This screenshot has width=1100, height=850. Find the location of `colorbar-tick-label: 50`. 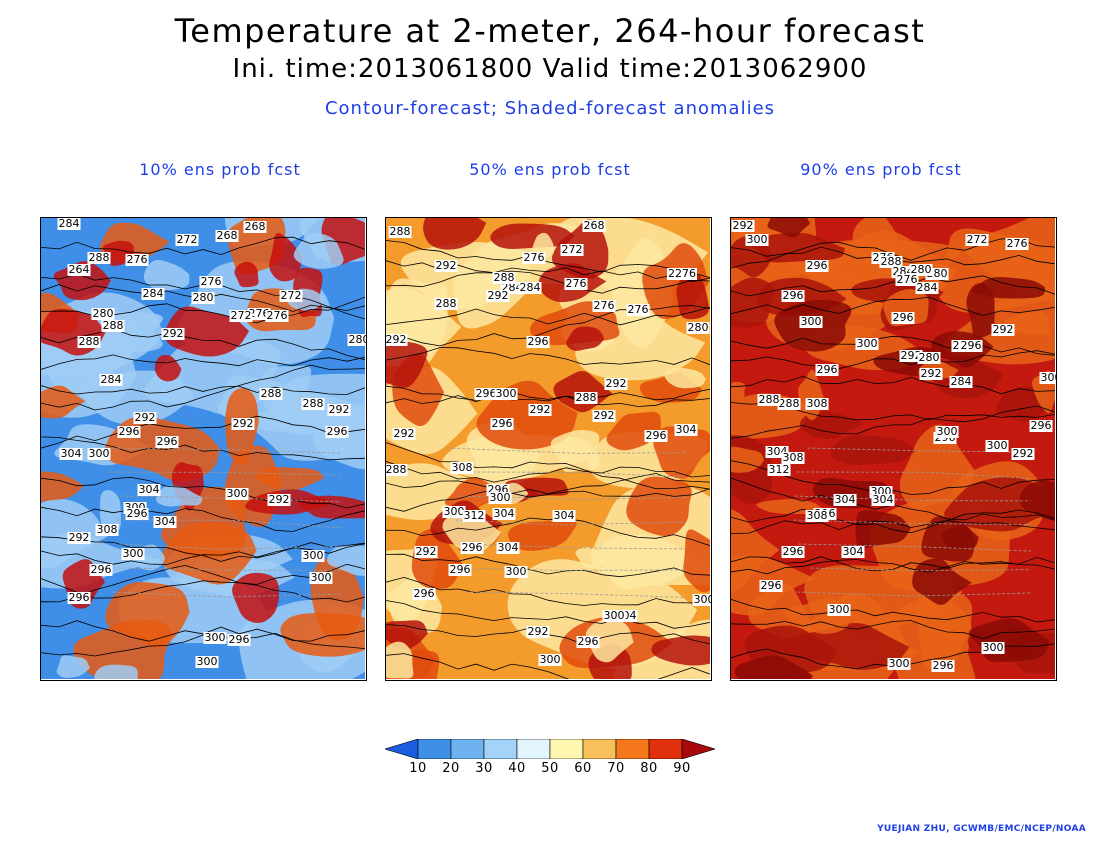

colorbar-tick-label: 50 is located at coordinates (550, 768).